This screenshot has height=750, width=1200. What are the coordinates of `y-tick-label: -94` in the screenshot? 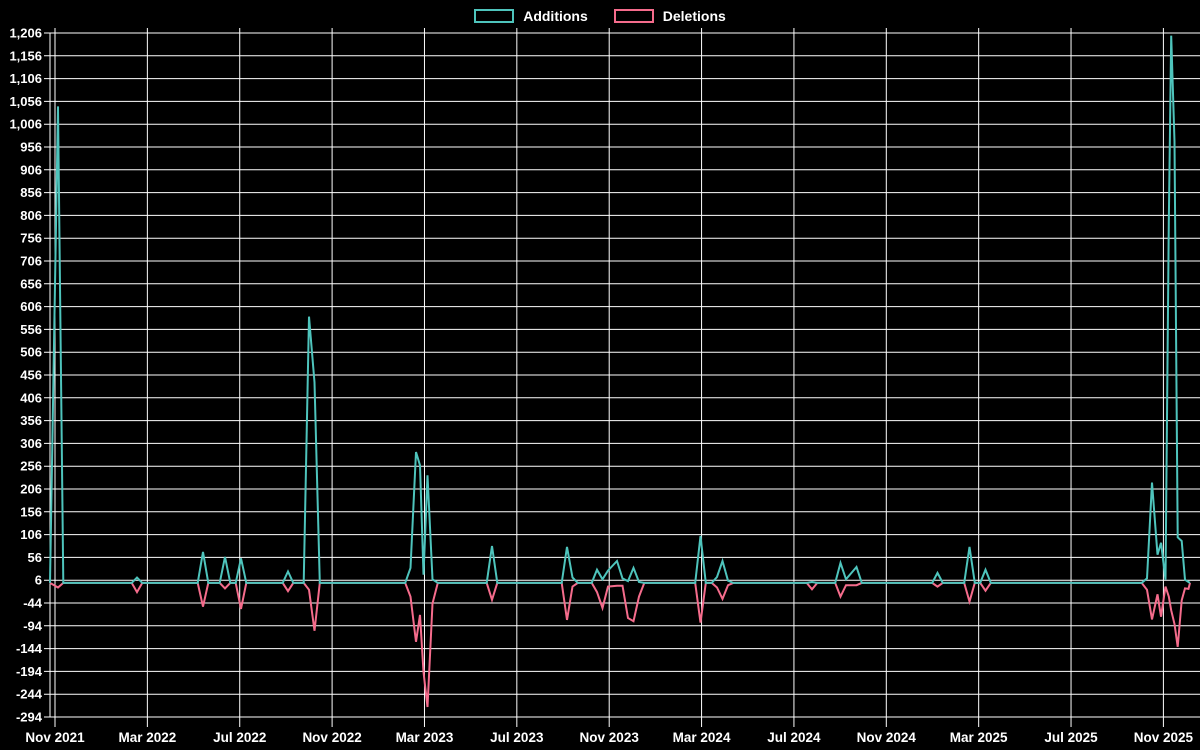 It's located at (33, 625).